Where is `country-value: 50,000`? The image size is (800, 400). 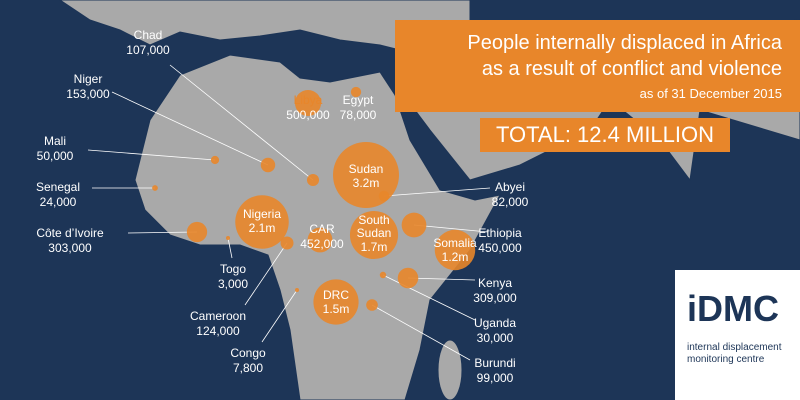
country-value: 50,000 is located at coordinates (55, 156).